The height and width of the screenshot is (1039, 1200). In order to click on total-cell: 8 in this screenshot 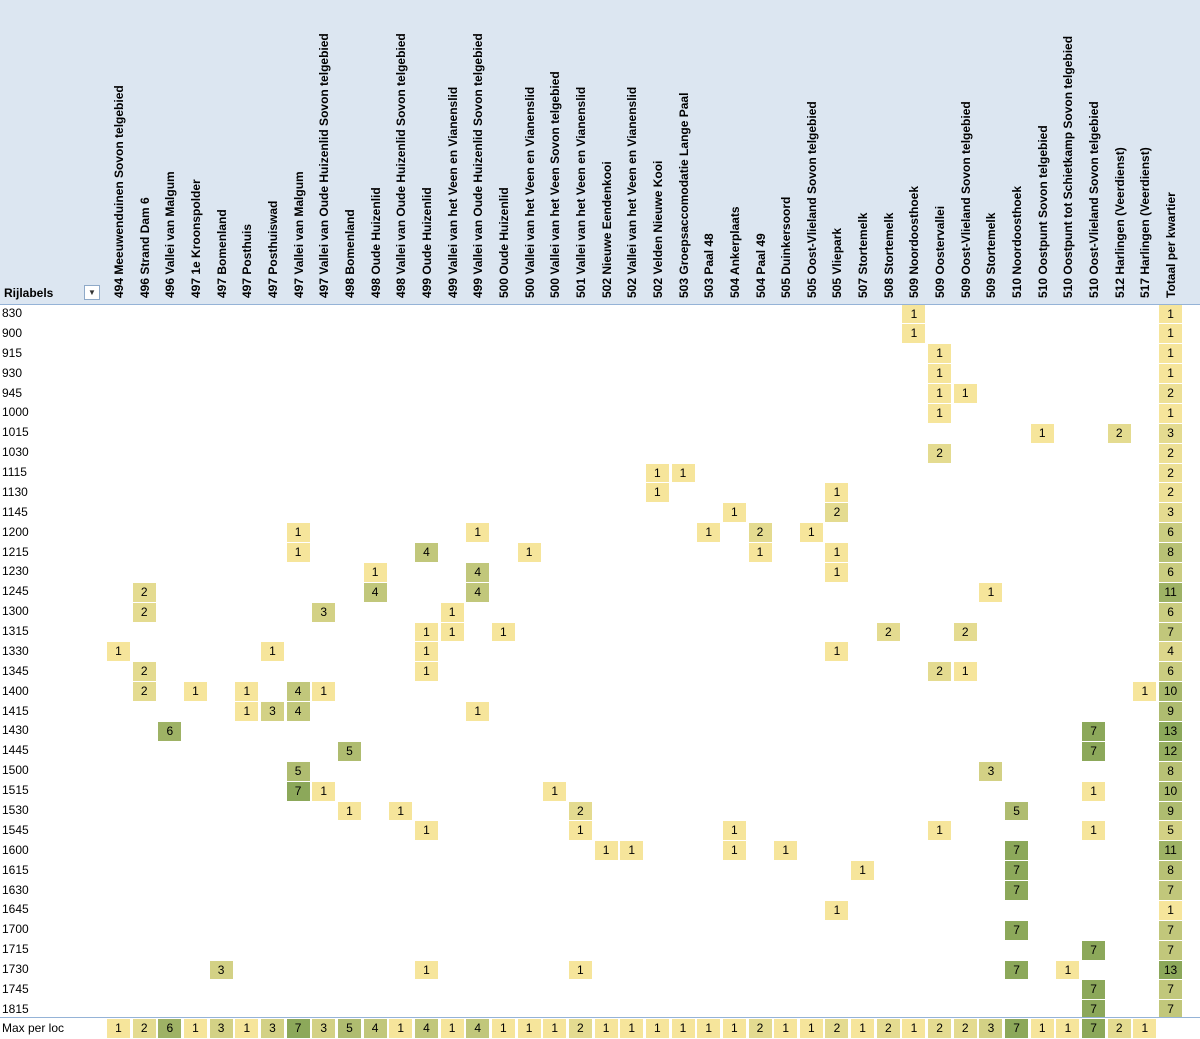, I will do `click(1171, 871)`.